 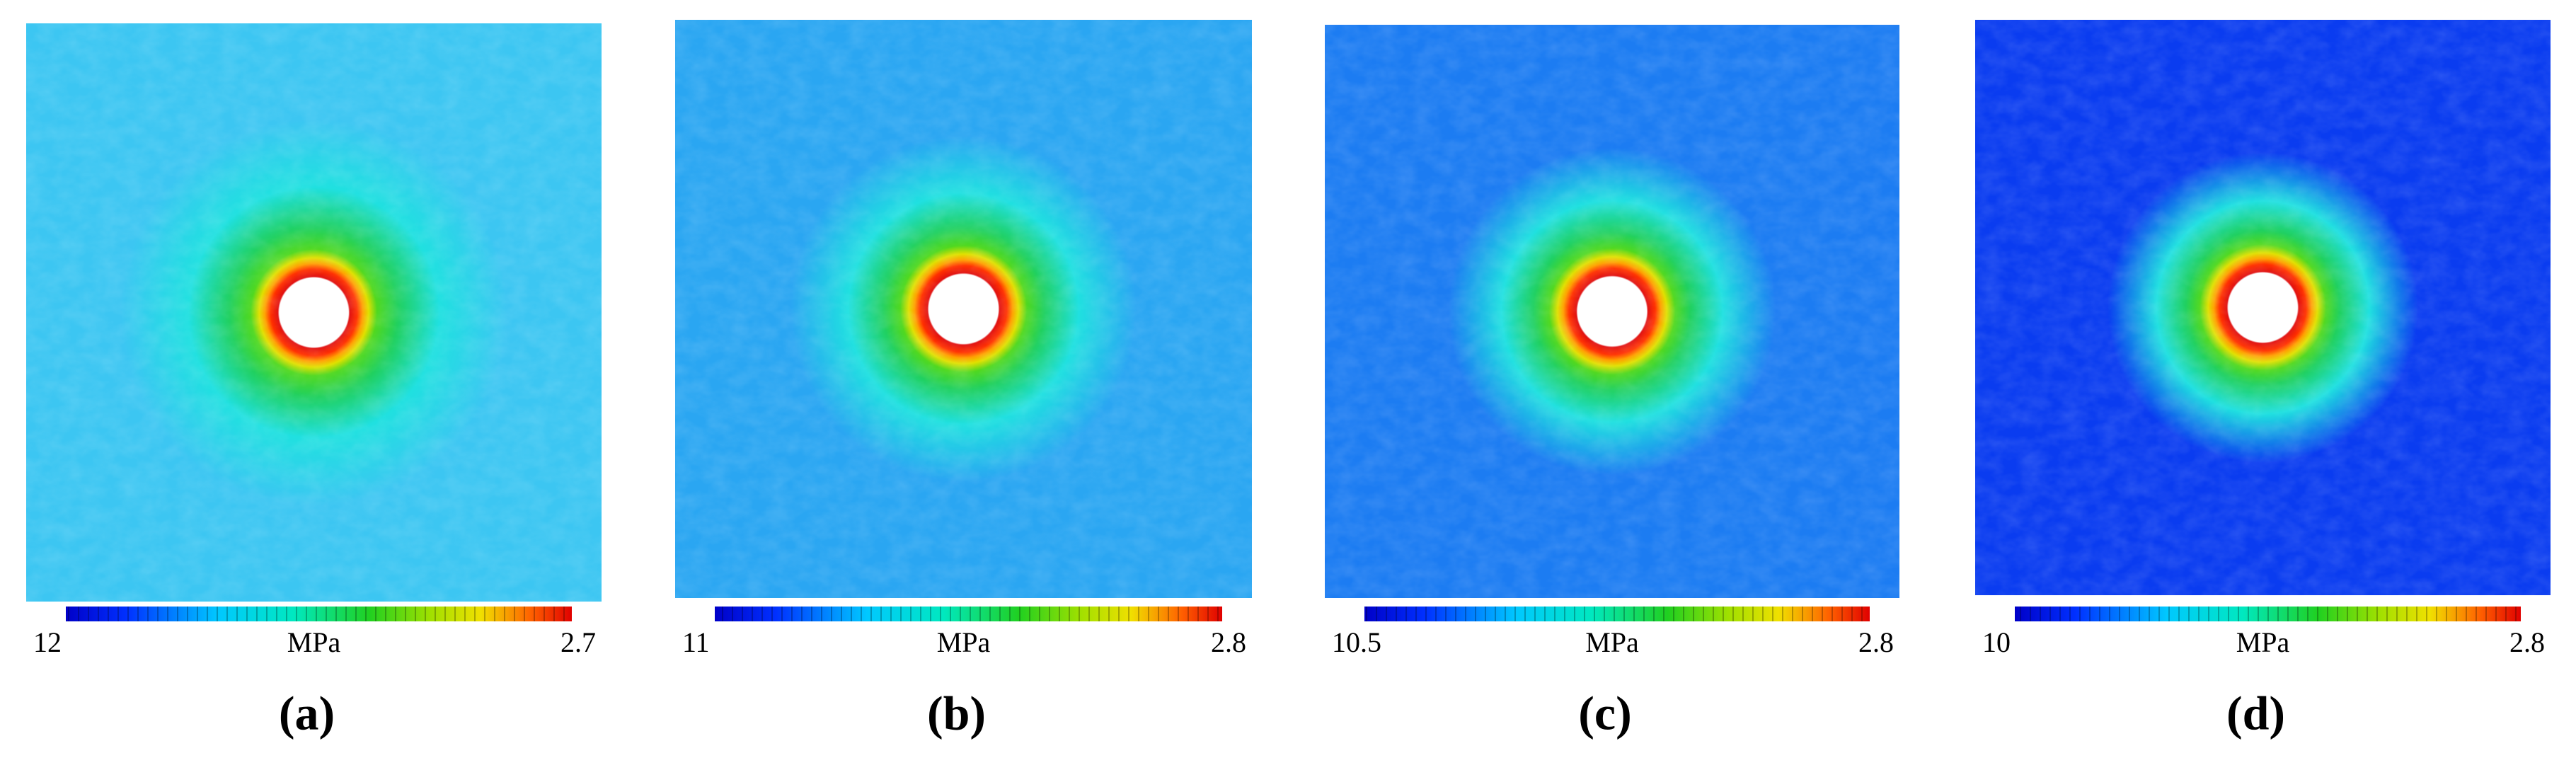 I want to click on colorbar-max: 2.7, so click(x=578, y=642).